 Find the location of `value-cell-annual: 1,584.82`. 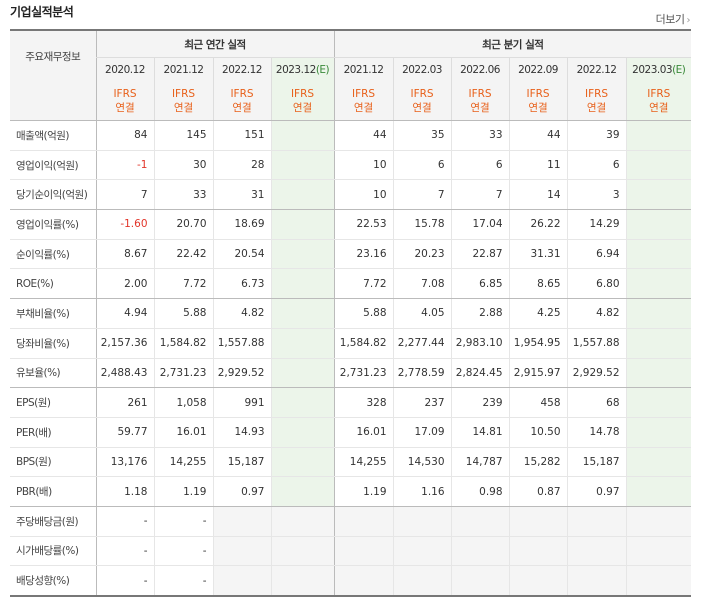

value-cell-annual: 1,584.82 is located at coordinates (183, 343).